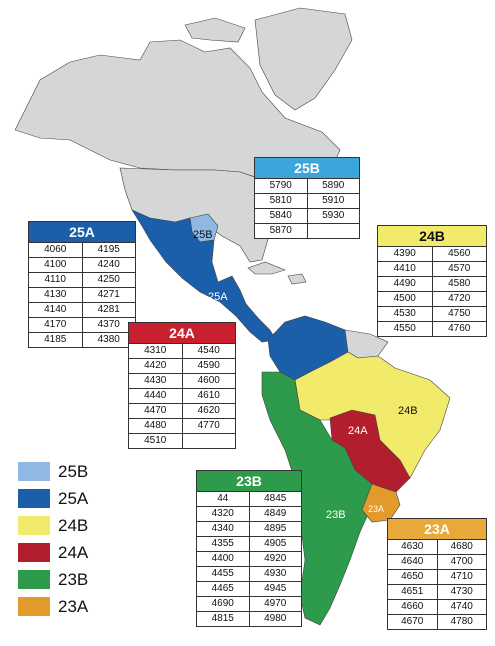 This screenshot has height=646, width=495. What do you see at coordinates (156, 366) in the screenshot?
I see `table-cell: 4420` at bounding box center [156, 366].